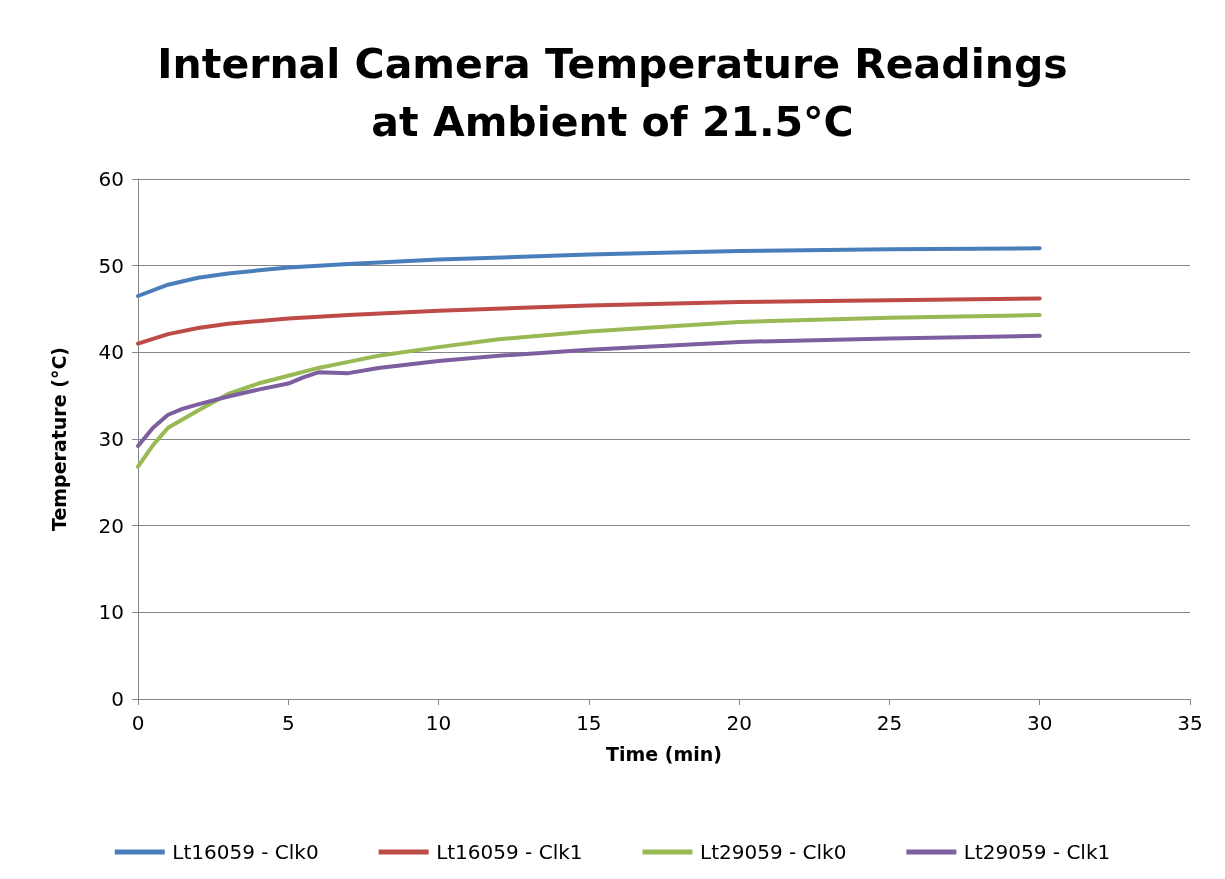 The width and height of the screenshot is (1225, 879). Describe the element at coordinates (1039, 723) in the screenshot. I see `x-tick-label: 30` at that location.